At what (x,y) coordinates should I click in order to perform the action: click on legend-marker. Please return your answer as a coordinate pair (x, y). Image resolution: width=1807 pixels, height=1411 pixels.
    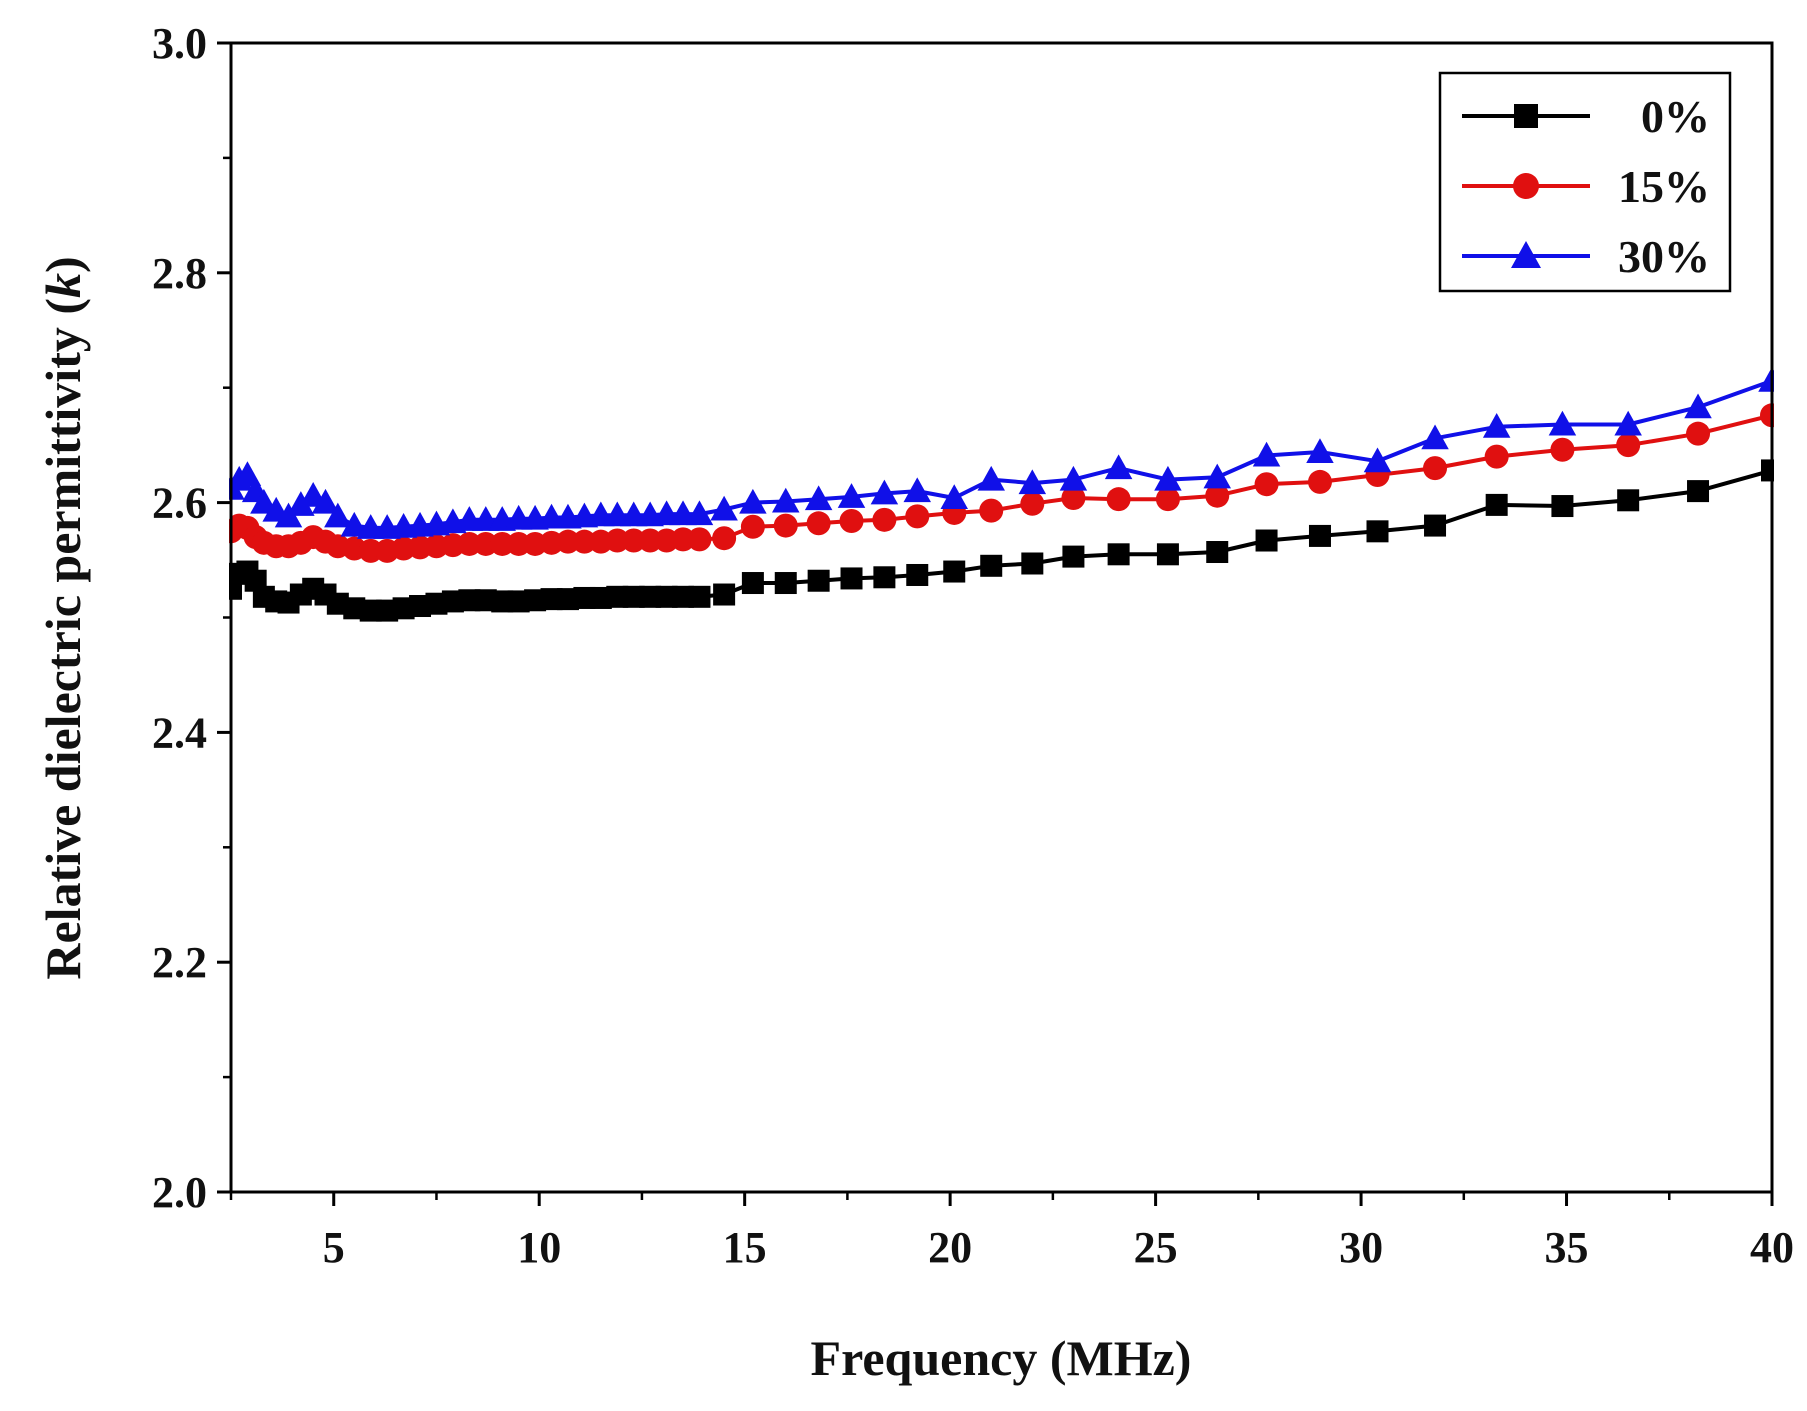
    Looking at the image, I should click on (1526, 254).